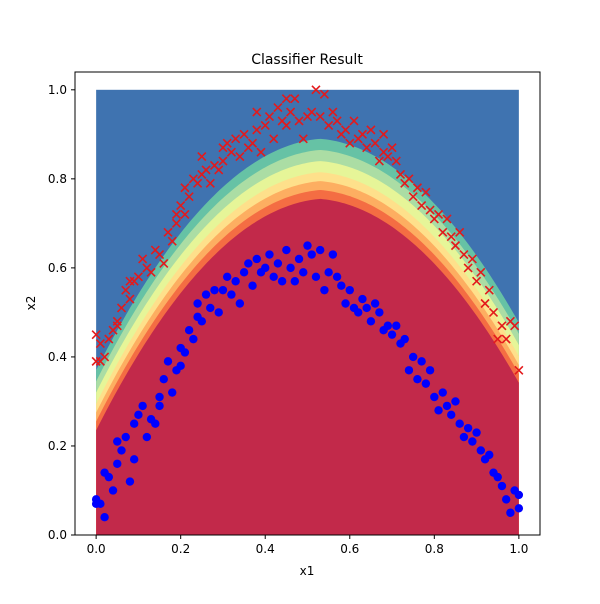 The image size is (600, 604). What do you see at coordinates (434, 549) in the screenshot?
I see `x-tick-label: 0.8` at bounding box center [434, 549].